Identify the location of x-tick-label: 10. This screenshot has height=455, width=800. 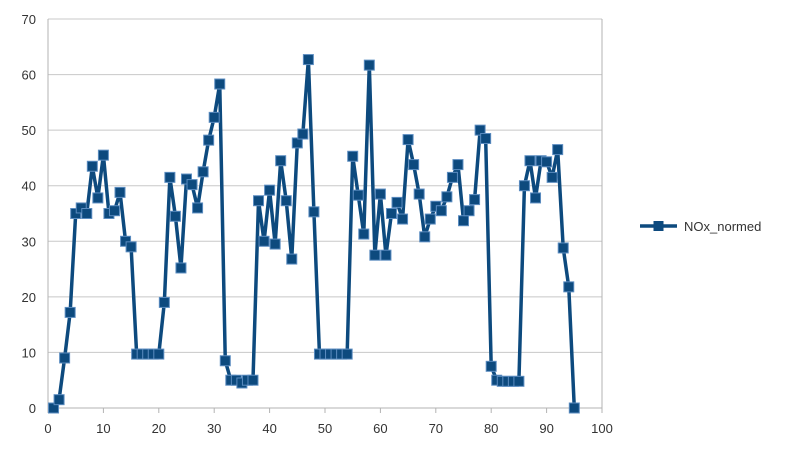
(103, 428).